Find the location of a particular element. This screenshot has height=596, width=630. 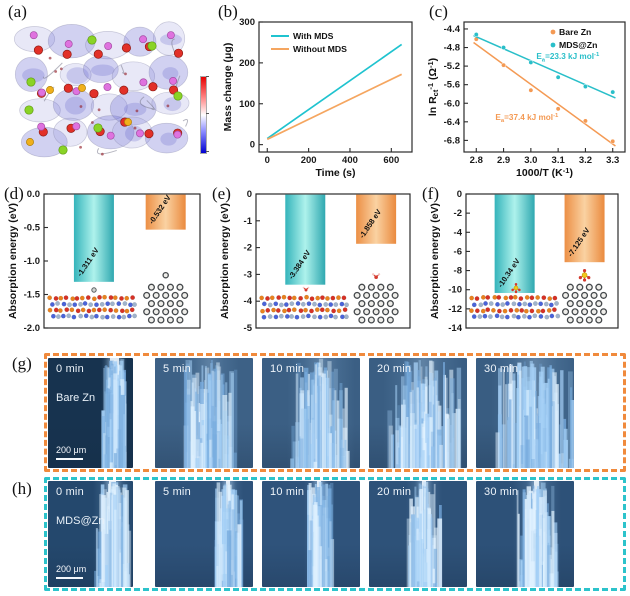

svg-text: MDS@Zn is located at coordinates (578, 45).